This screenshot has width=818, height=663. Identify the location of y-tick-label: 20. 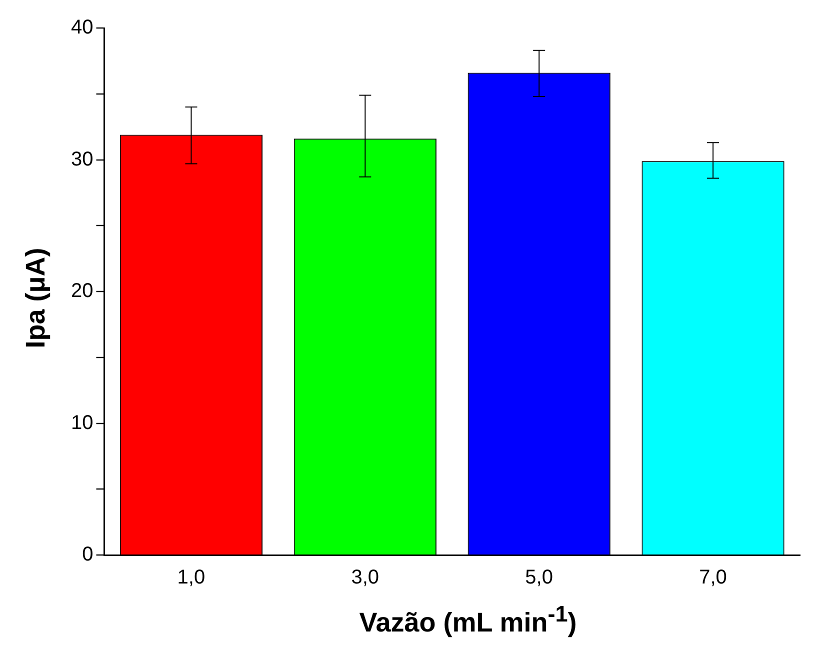
(82, 291).